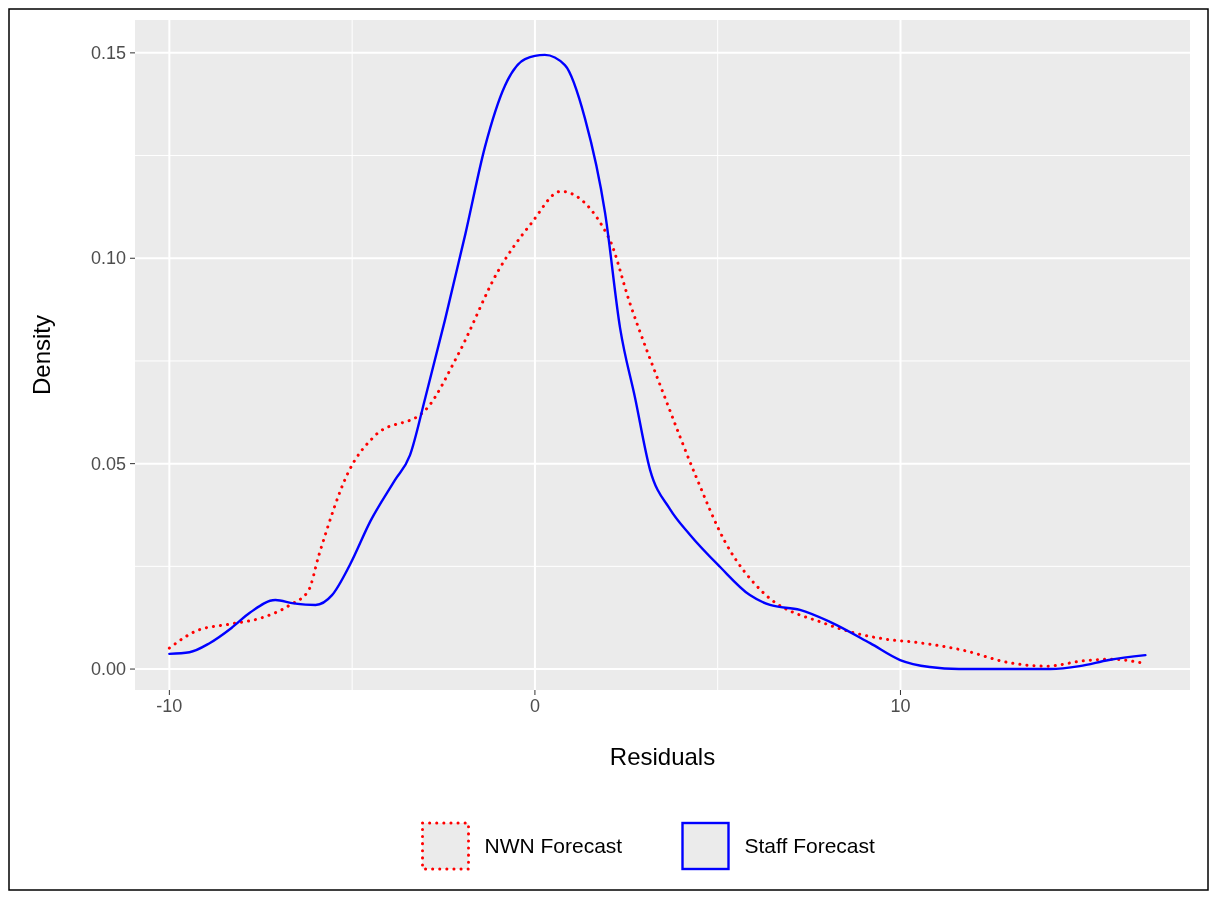  Describe the element at coordinates (108, 669) in the screenshot. I see `y-tick-label: 0.00` at that location.